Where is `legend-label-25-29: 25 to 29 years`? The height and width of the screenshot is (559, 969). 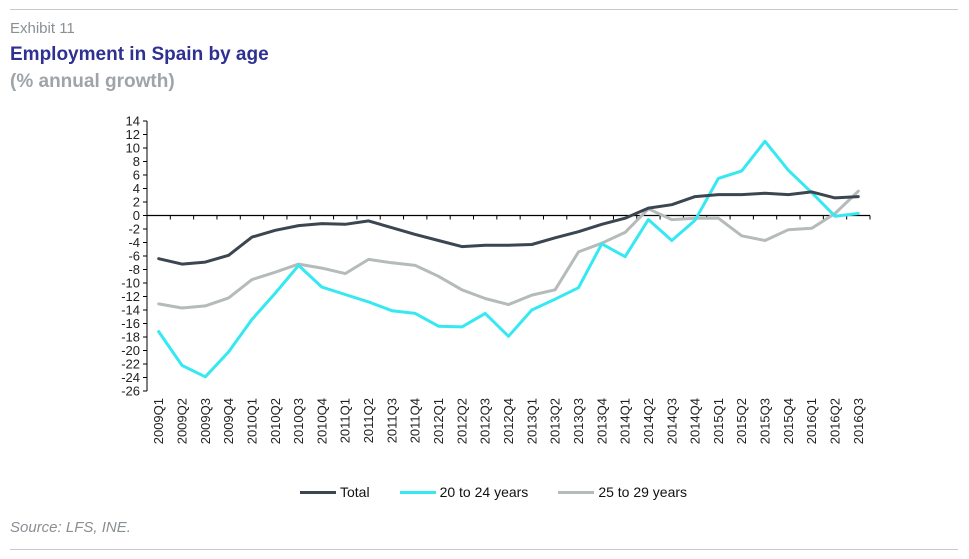
legend-label-25-29: 25 to 29 years is located at coordinates (643, 492).